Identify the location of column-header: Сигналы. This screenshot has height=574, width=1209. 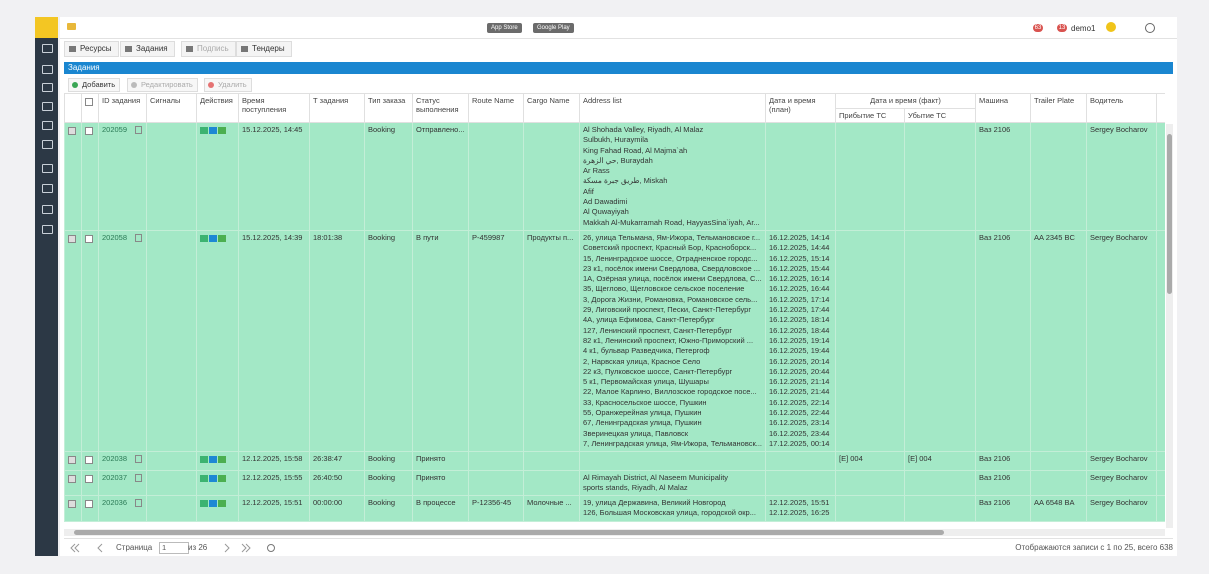
(172, 108).